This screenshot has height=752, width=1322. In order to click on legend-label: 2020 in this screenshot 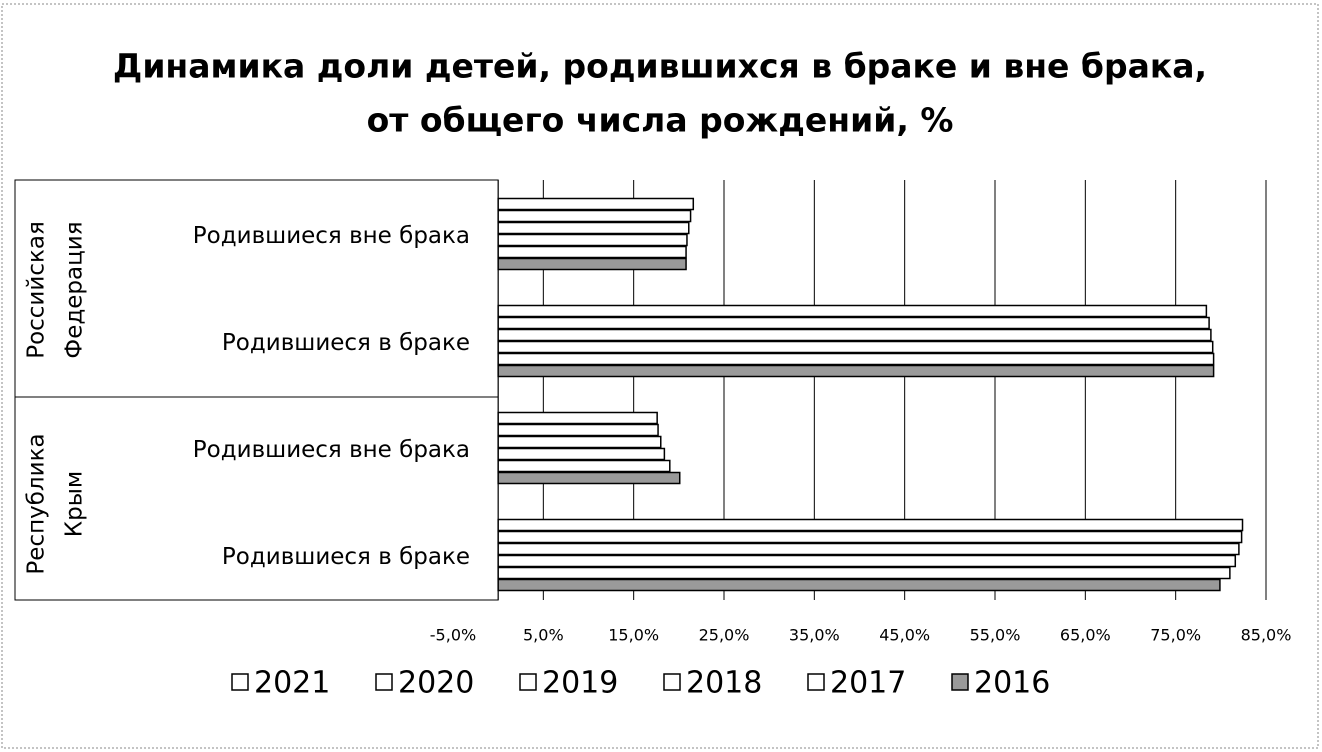, I will do `click(436, 683)`.